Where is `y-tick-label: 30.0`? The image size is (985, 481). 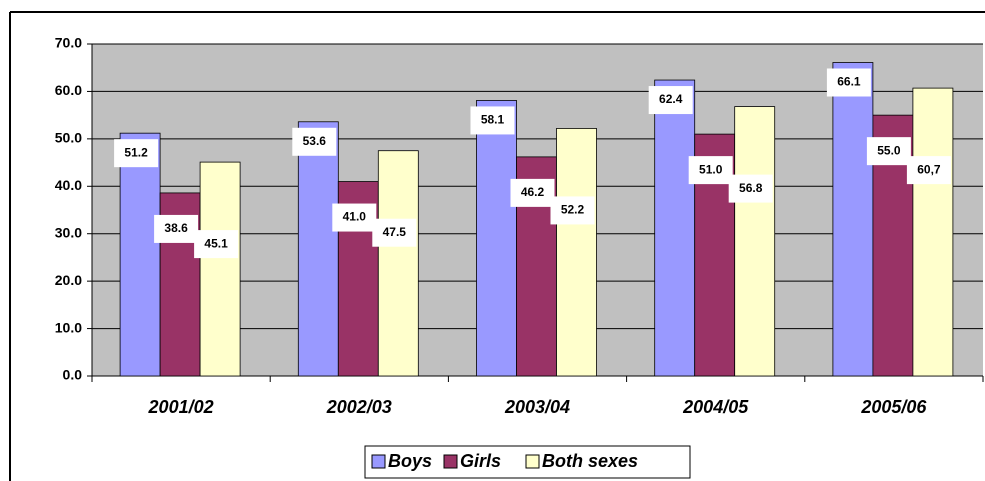
y-tick-label: 30.0 is located at coordinates (68, 232).